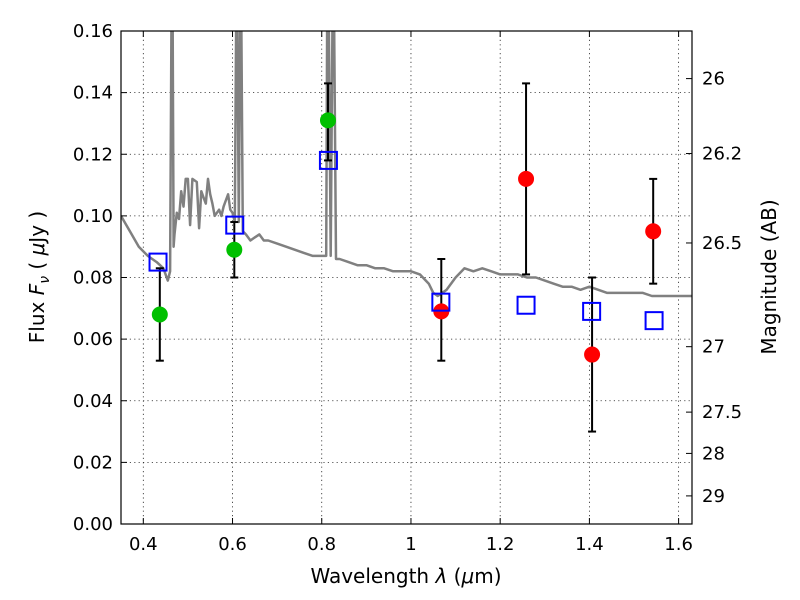  I want to click on y-tick-label: 0.12, so click(93, 154).